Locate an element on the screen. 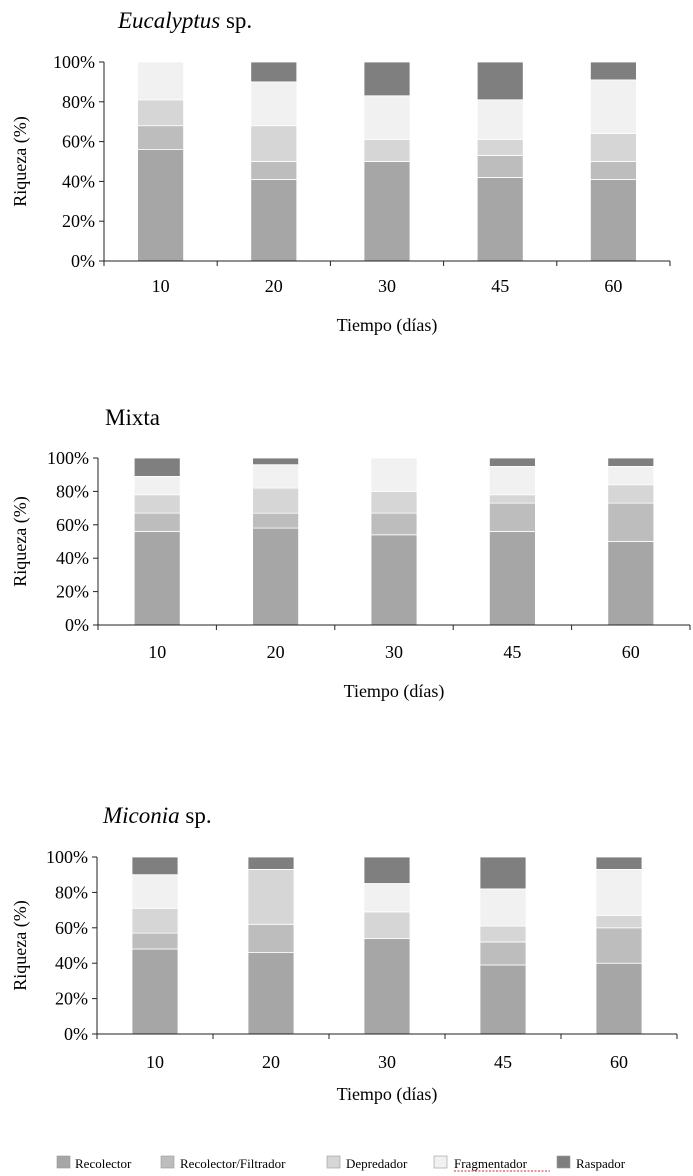 This screenshot has height=1176, width=693. legend-swatch-recolector-filtrador is located at coordinates (167, 1162).